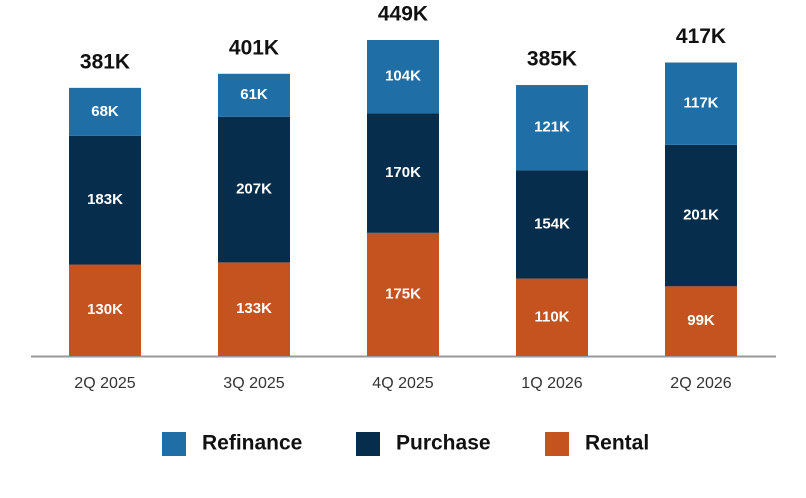 The image size is (806, 498). Describe the element at coordinates (701, 36) in the screenshot. I see `total-label: 417K` at that location.